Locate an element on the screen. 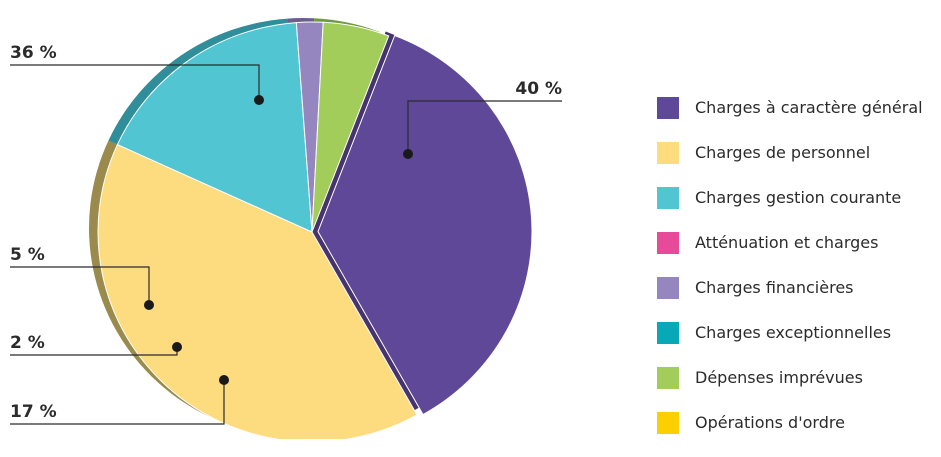  legend-label: Charges exceptionnelles is located at coordinates (793, 332).